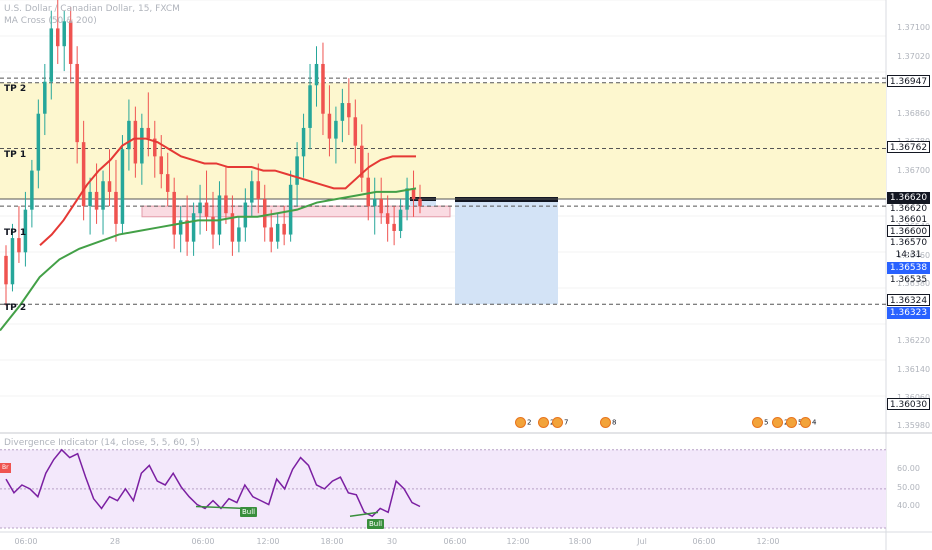 The image size is (932, 550). I want to click on entry-zone, so click(423, 203).